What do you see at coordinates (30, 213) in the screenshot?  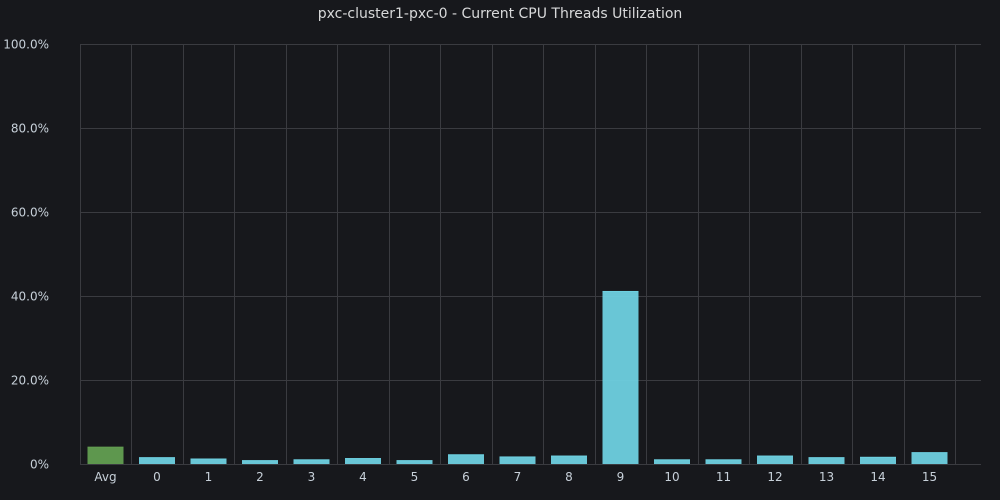 I see `y-tick-label: 60.0%` at bounding box center [30, 213].